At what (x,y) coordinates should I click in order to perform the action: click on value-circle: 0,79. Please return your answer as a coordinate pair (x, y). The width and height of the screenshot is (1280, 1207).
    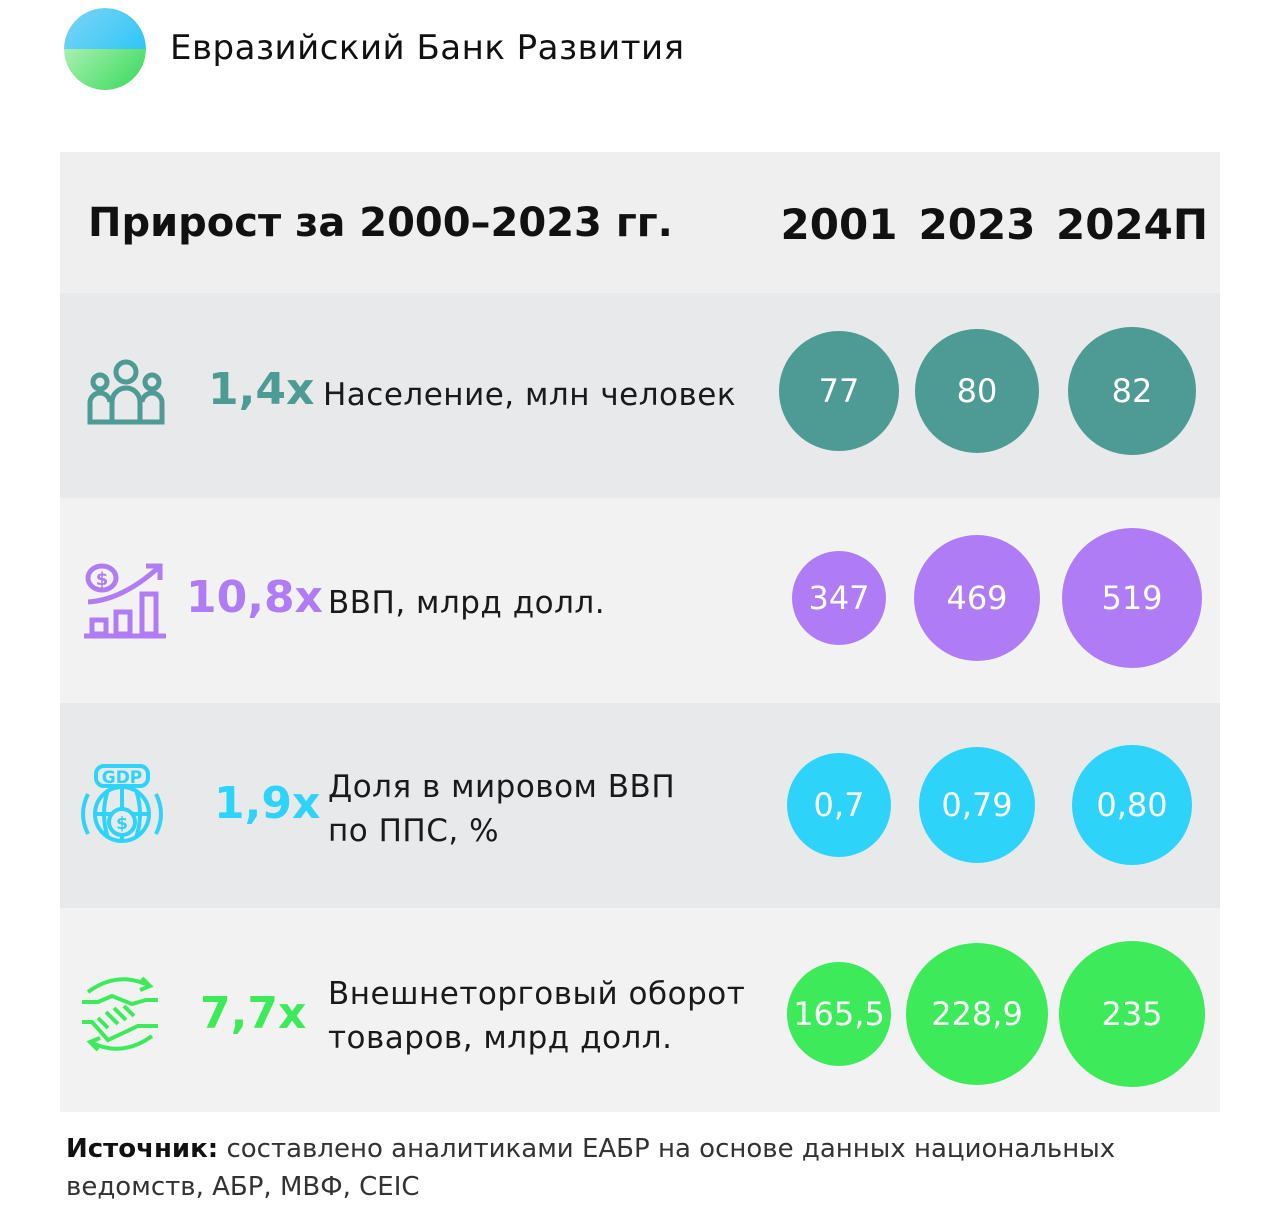
    Looking at the image, I should click on (977, 805).